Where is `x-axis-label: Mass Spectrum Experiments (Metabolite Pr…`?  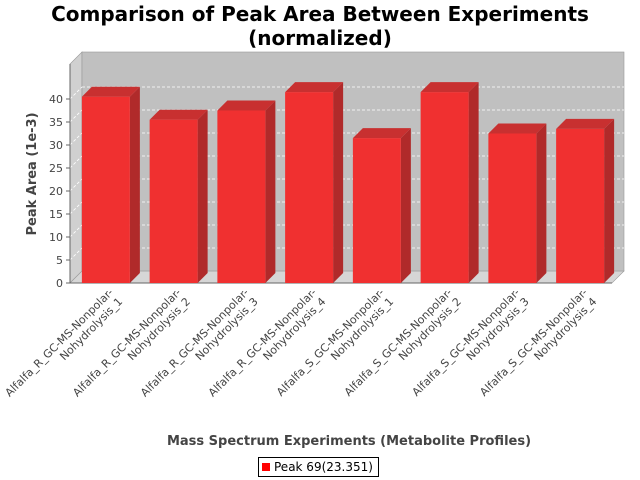
x-axis-label: Mass Spectrum Experiments (Metabolite Pr… is located at coordinates (349, 441).